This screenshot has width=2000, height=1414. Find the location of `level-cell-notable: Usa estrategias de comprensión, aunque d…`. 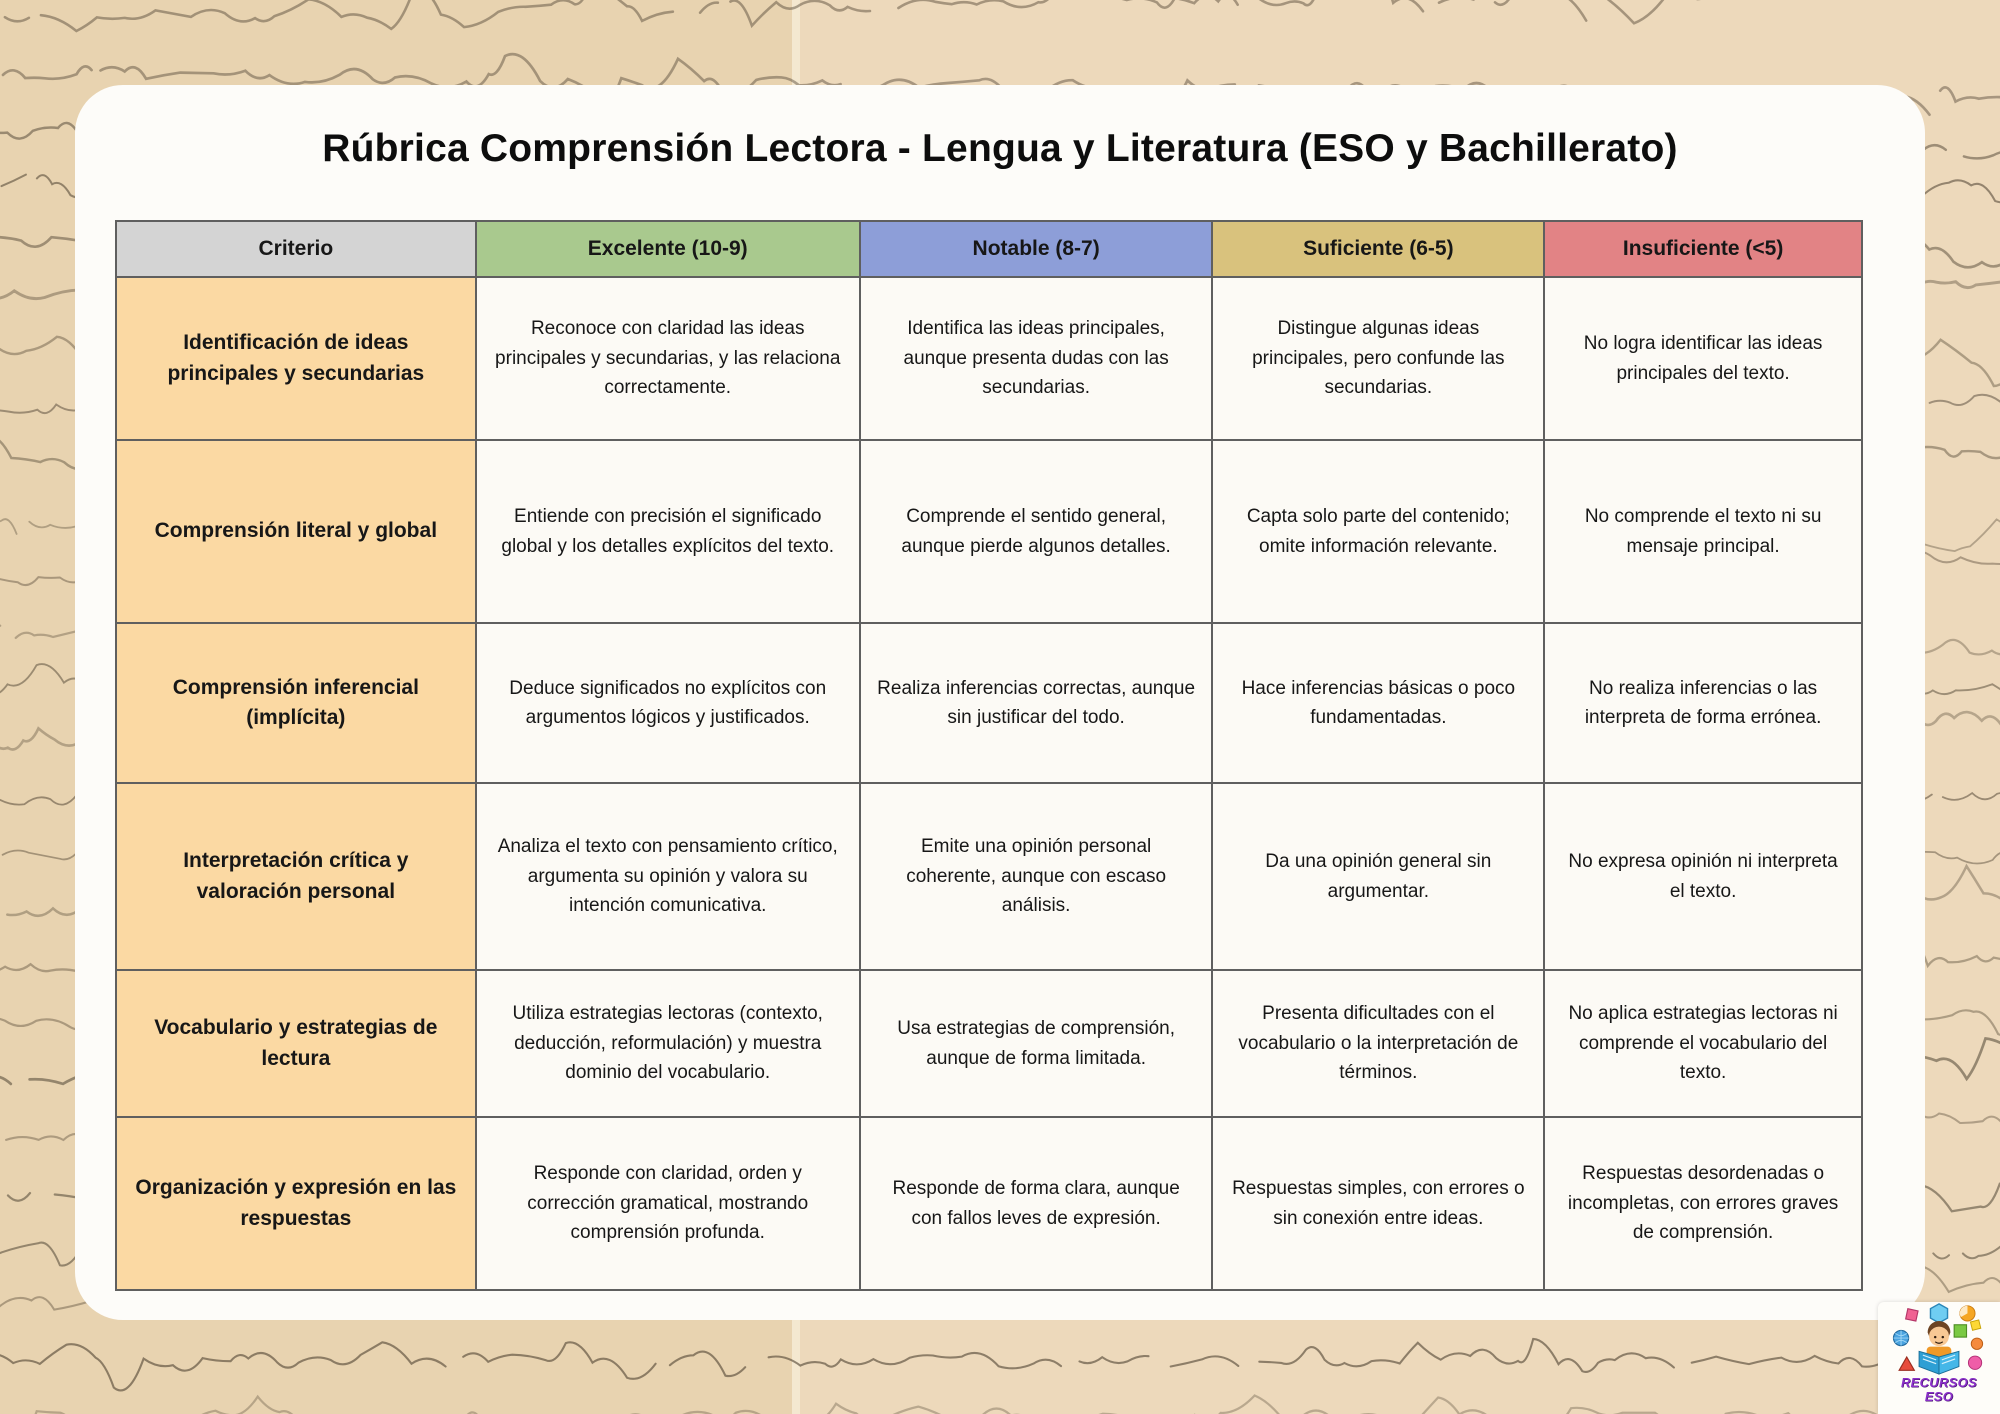

level-cell-notable: Usa estrategias de comprensión, aunque d… is located at coordinates (1036, 1043).